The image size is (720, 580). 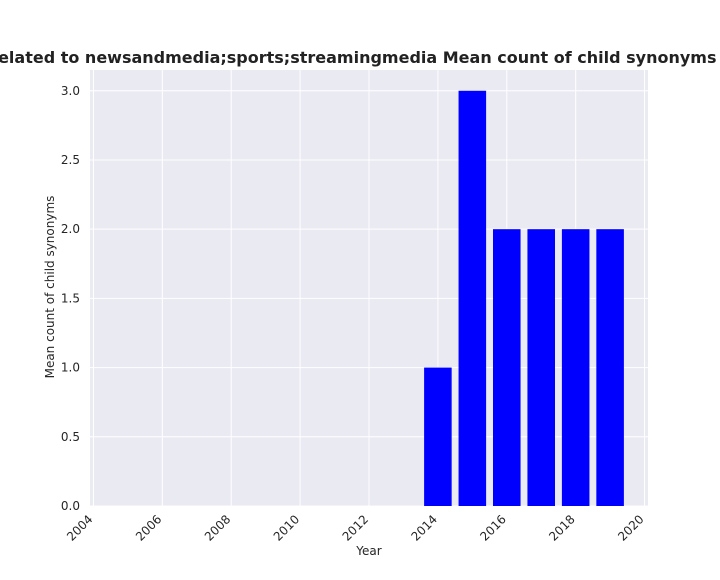 I want to click on y-tick-label-3: 1.5, so click(x=70, y=298).